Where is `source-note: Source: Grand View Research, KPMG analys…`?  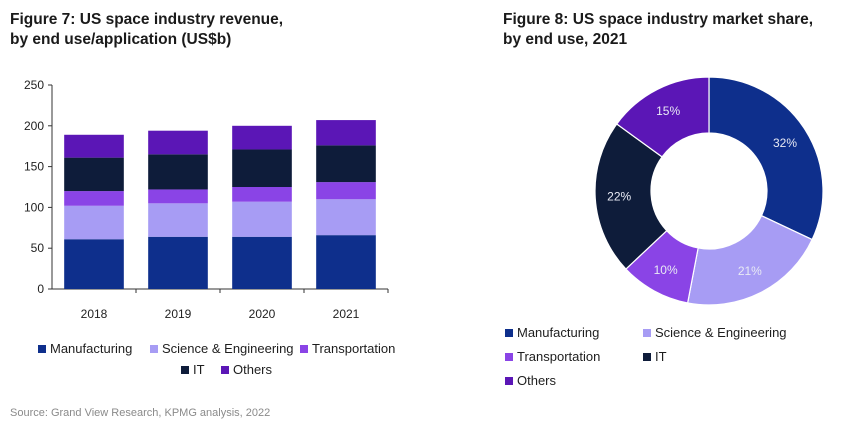 source-note: Source: Grand View Research, KPMG analys… is located at coordinates (140, 413).